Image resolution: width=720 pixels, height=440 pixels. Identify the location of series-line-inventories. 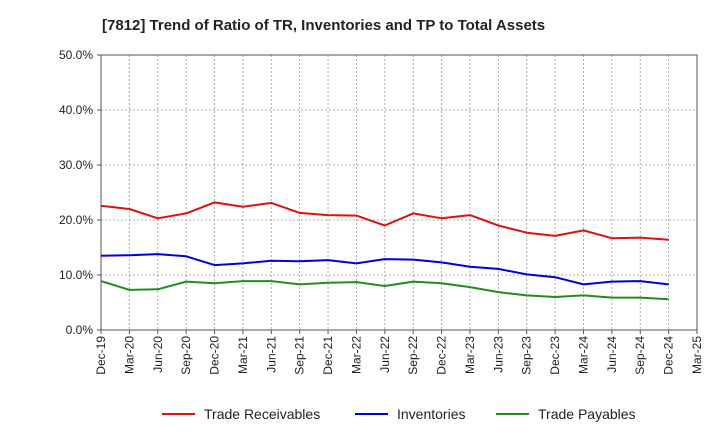
(384, 269).